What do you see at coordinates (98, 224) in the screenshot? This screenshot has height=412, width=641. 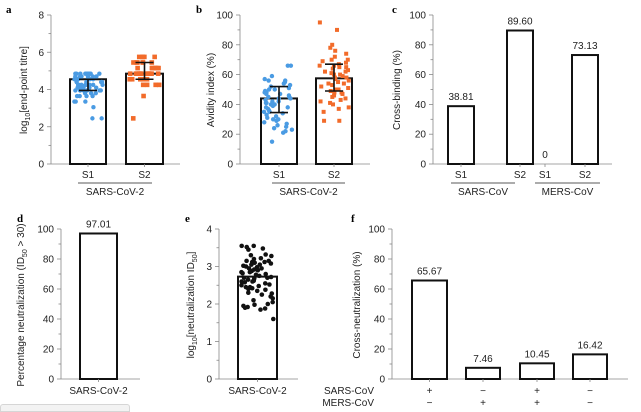 I see `data-label-d-0: 97.01` at bounding box center [98, 224].